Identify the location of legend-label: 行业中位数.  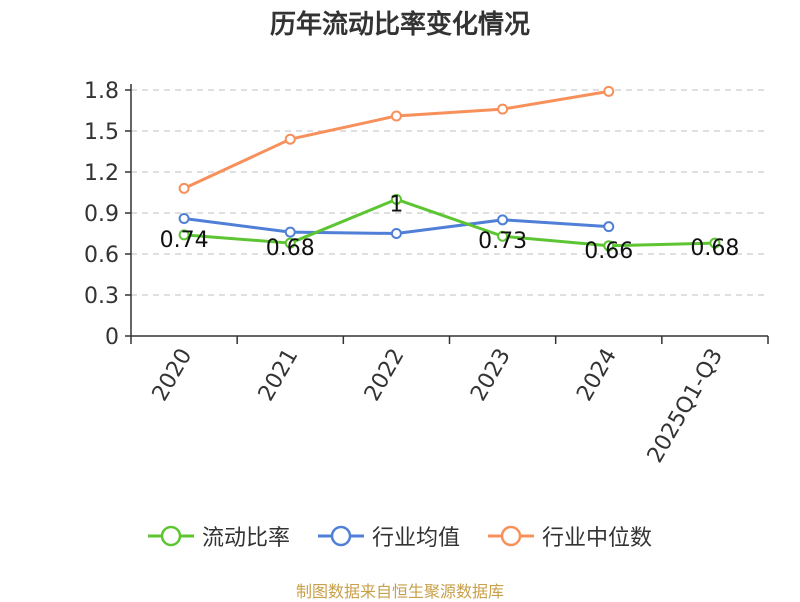
(597, 538).